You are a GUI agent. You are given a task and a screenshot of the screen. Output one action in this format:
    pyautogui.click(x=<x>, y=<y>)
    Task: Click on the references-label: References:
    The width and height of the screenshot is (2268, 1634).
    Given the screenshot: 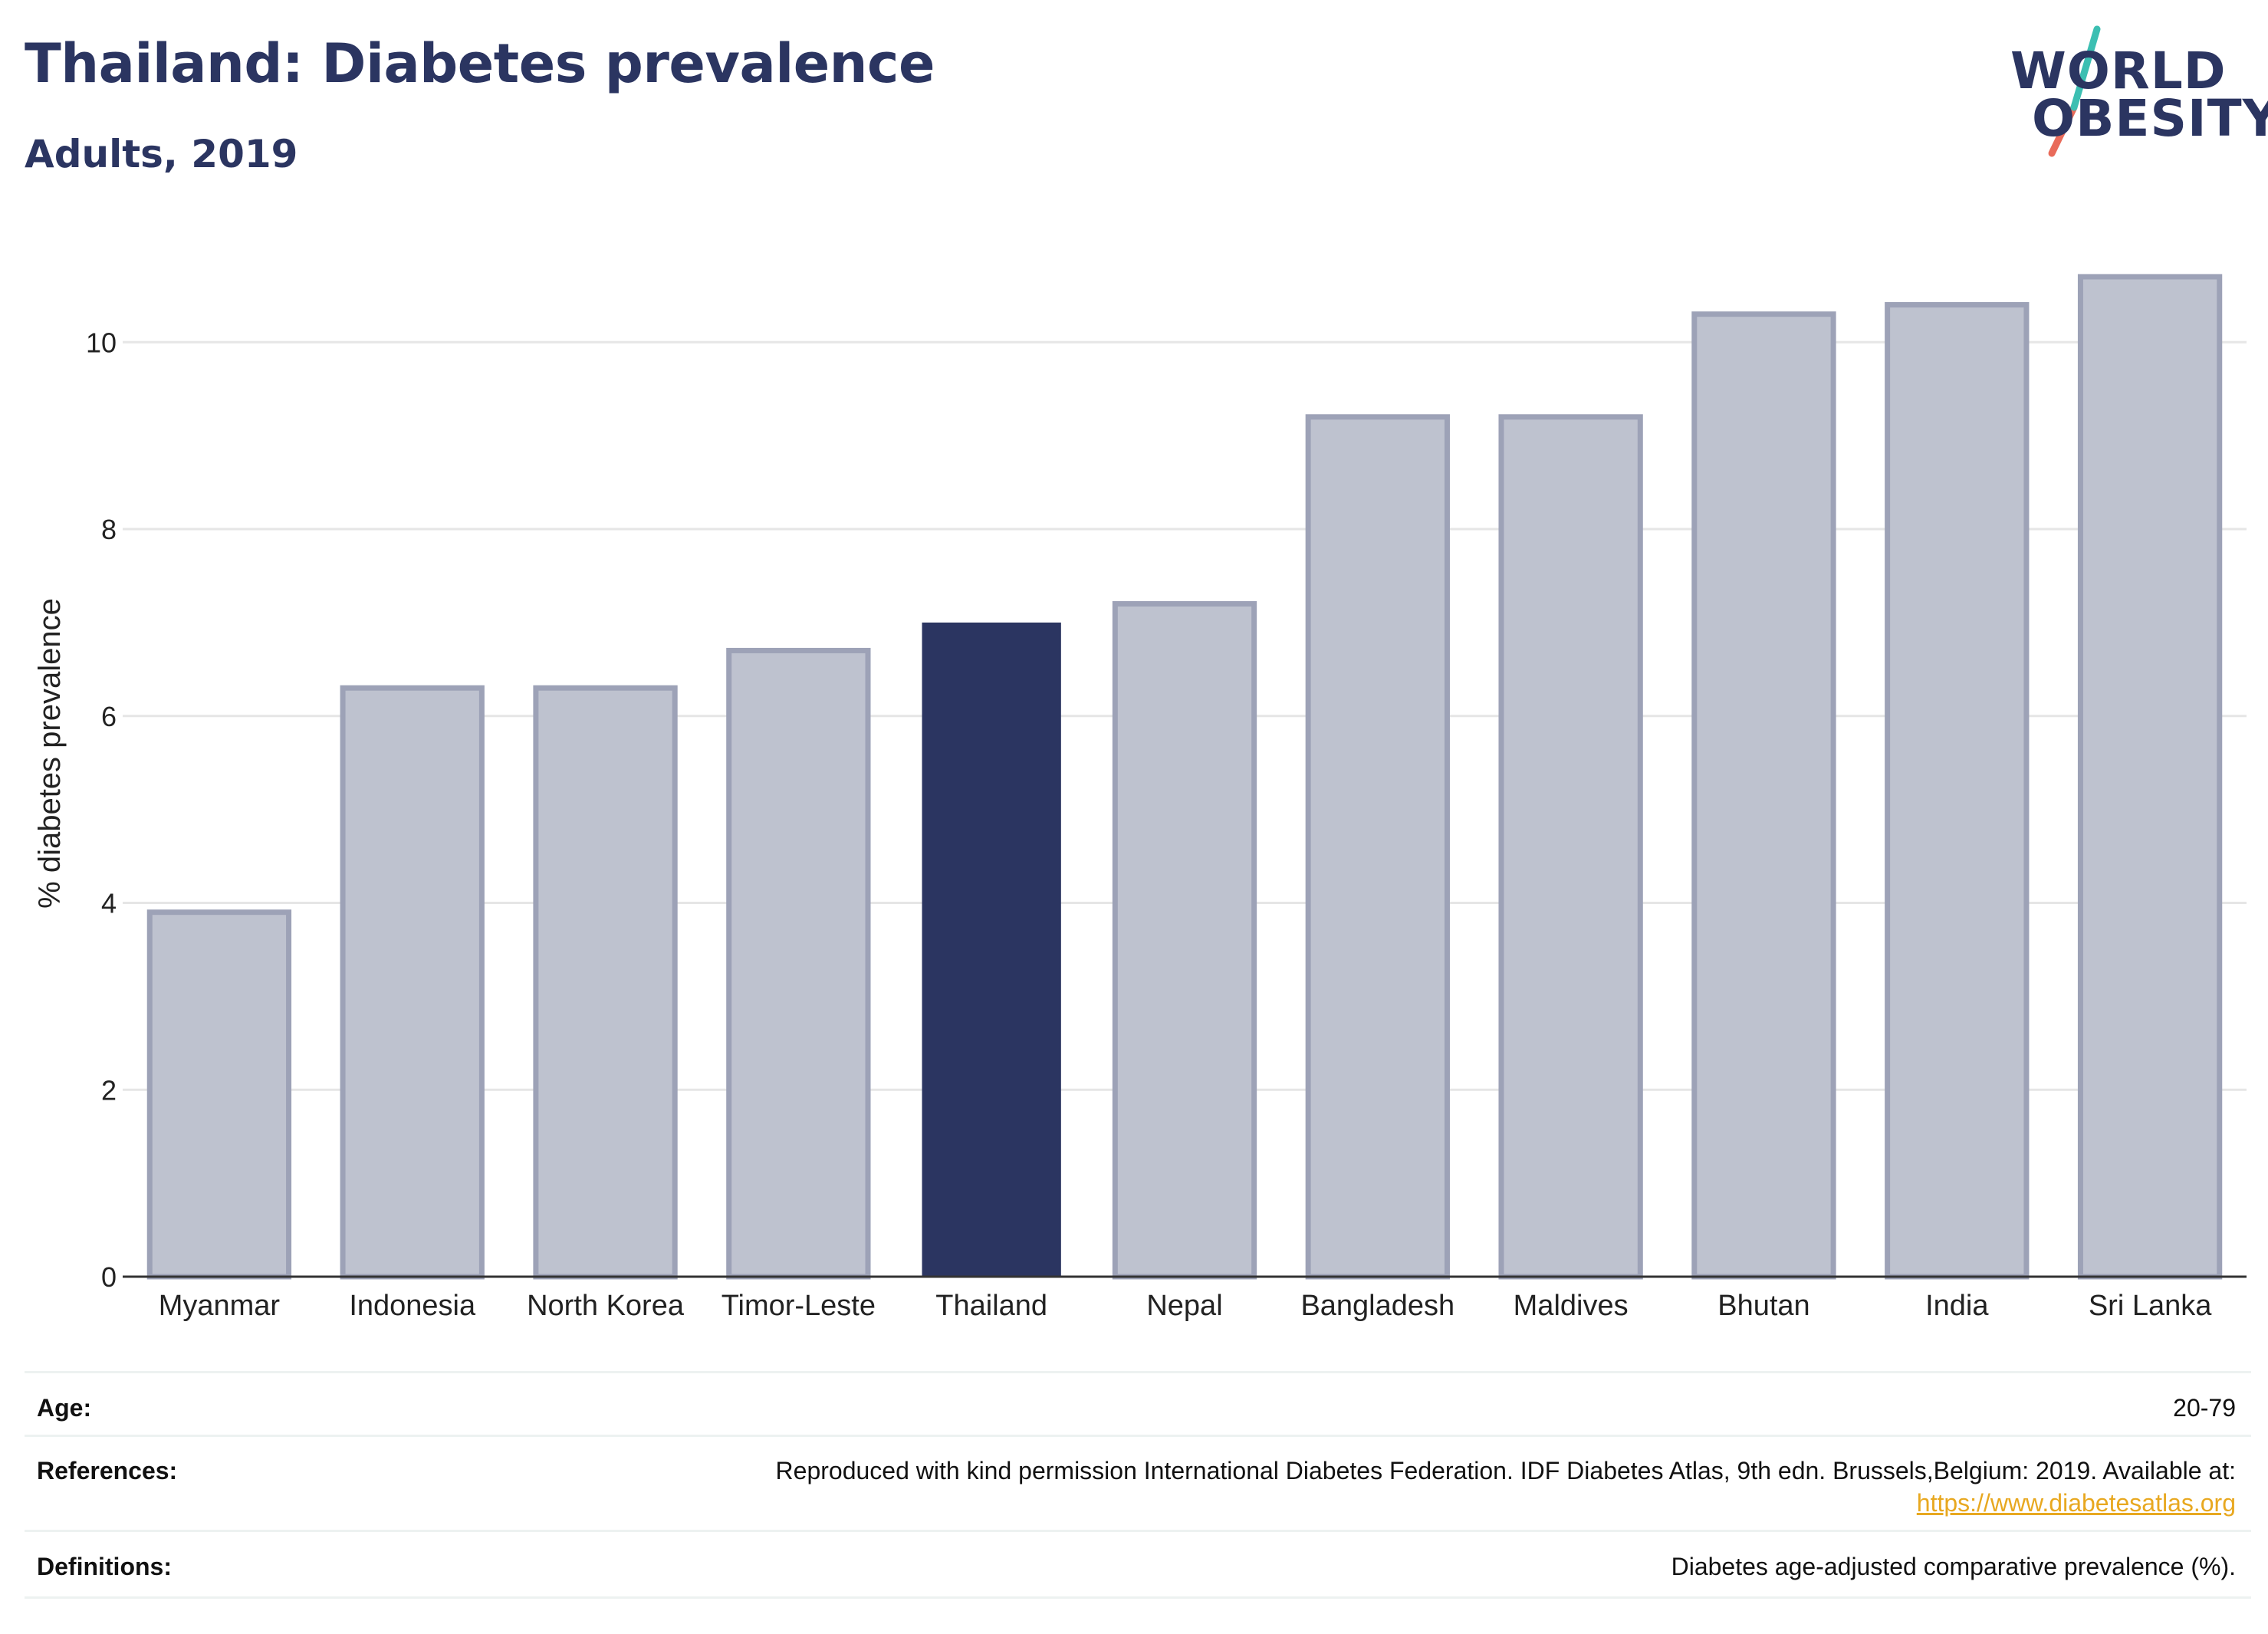 What is the action you would take?
    pyautogui.click(x=107, y=1471)
    